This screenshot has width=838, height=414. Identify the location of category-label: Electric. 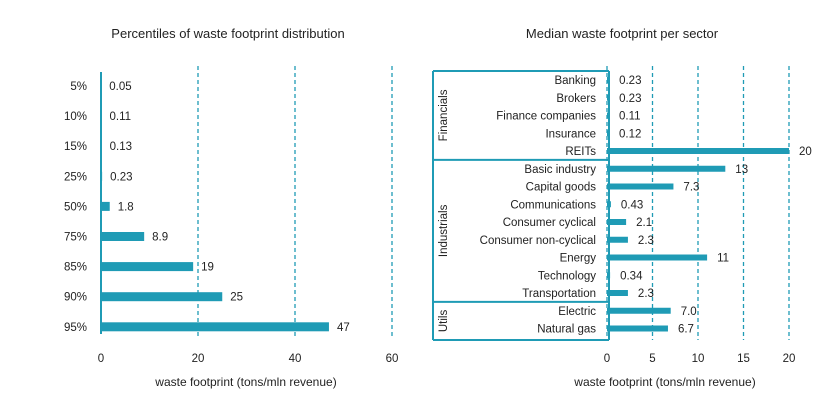
(577, 312).